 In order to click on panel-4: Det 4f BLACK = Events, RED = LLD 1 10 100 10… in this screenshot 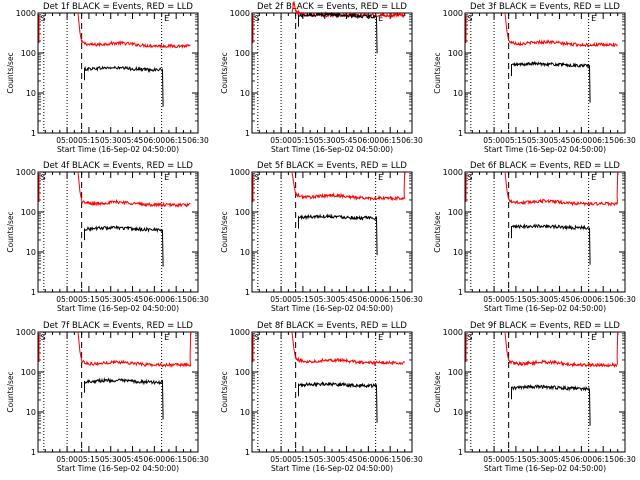, I will do `click(107, 237)`.